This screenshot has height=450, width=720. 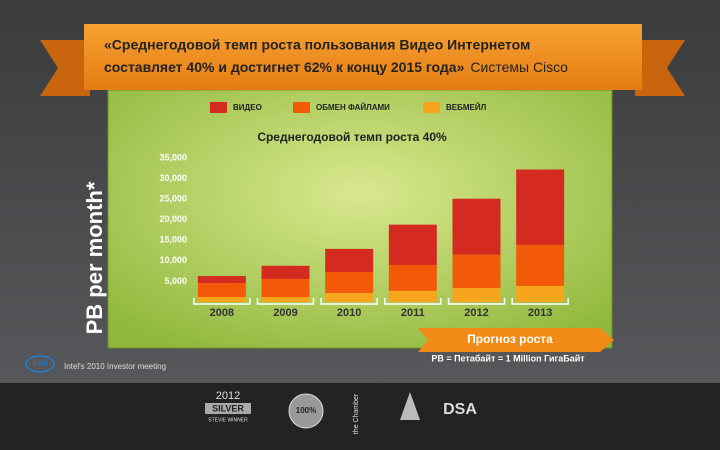 What do you see at coordinates (173, 199) in the screenshot?
I see `y-tick-label: 25,000` at bounding box center [173, 199].